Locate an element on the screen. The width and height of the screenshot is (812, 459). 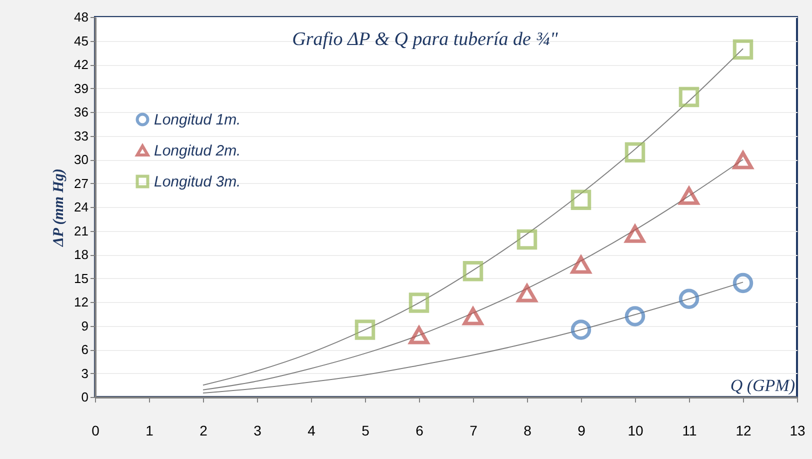
y-tick-label: 45 is located at coordinates (81, 40).